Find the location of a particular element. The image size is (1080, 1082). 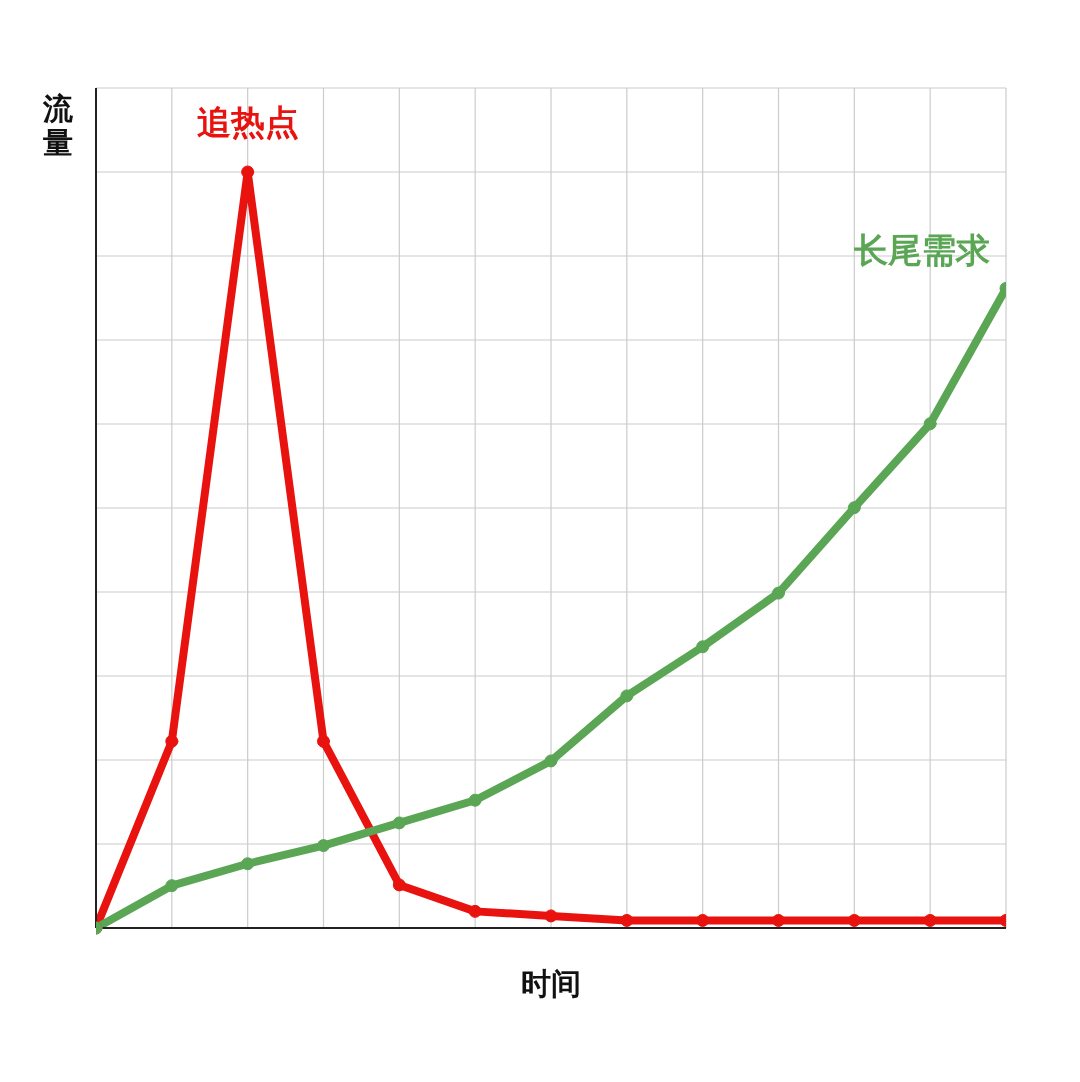

x-axis-title: 时间 is located at coordinates (551, 983).